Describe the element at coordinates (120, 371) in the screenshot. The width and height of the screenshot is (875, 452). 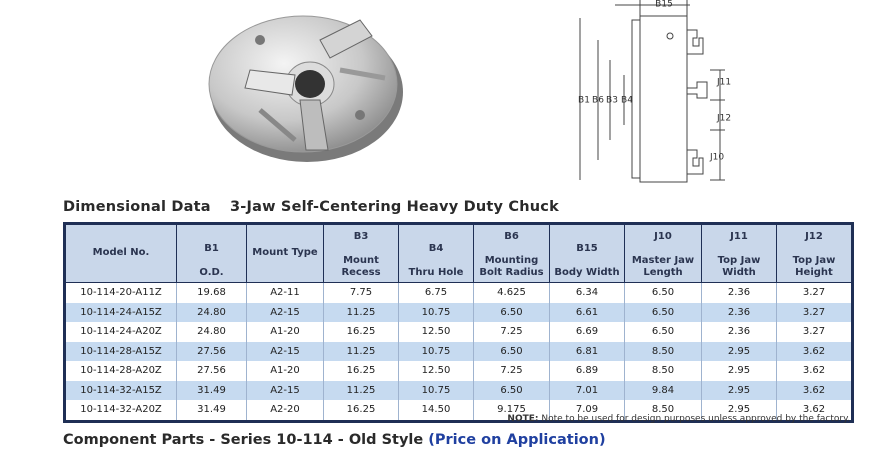
I see `table-cell: 10-114-28-A20Z` at that location.